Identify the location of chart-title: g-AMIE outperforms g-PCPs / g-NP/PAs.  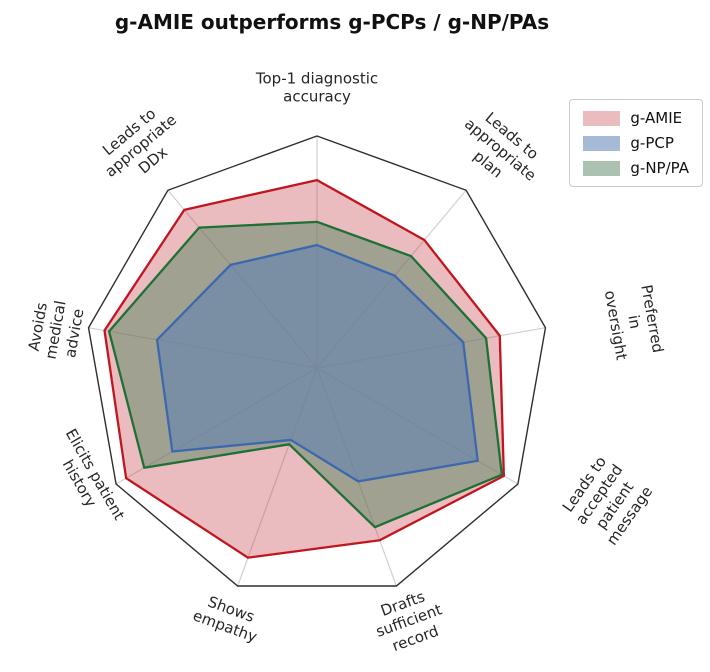
(332, 22).